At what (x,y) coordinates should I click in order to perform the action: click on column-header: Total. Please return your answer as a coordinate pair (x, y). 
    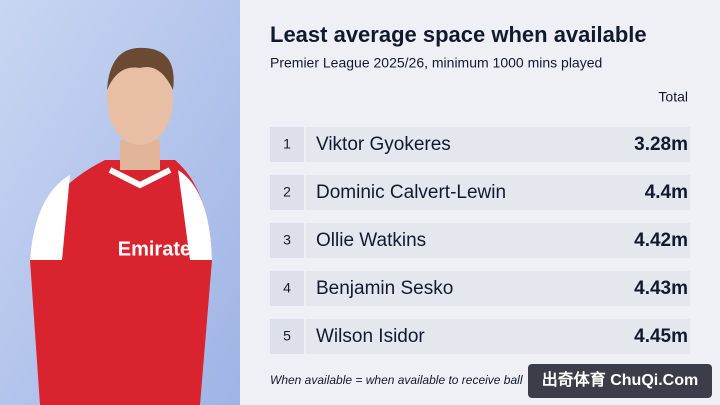
    Looking at the image, I should click on (673, 97).